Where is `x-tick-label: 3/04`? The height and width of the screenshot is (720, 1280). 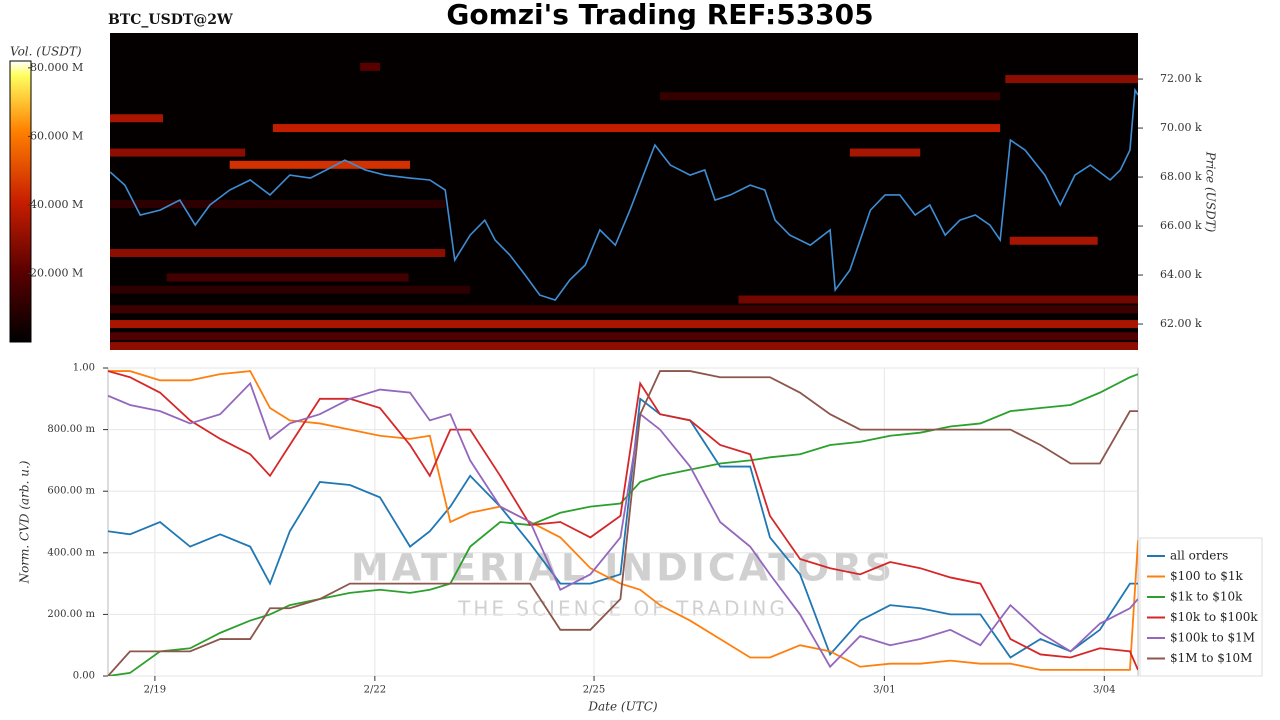
x-tick-label: 3/04 is located at coordinates (1104, 690).